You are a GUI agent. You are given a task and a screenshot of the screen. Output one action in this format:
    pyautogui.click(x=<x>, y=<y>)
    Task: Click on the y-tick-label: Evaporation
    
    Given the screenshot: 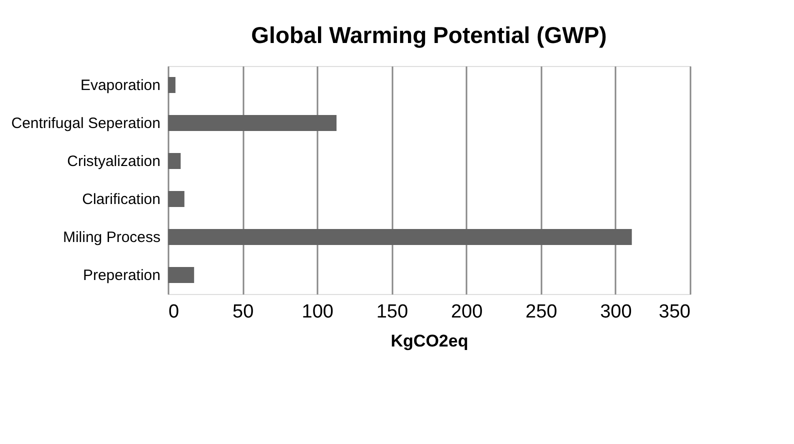 What is the action you would take?
    pyautogui.click(x=120, y=85)
    